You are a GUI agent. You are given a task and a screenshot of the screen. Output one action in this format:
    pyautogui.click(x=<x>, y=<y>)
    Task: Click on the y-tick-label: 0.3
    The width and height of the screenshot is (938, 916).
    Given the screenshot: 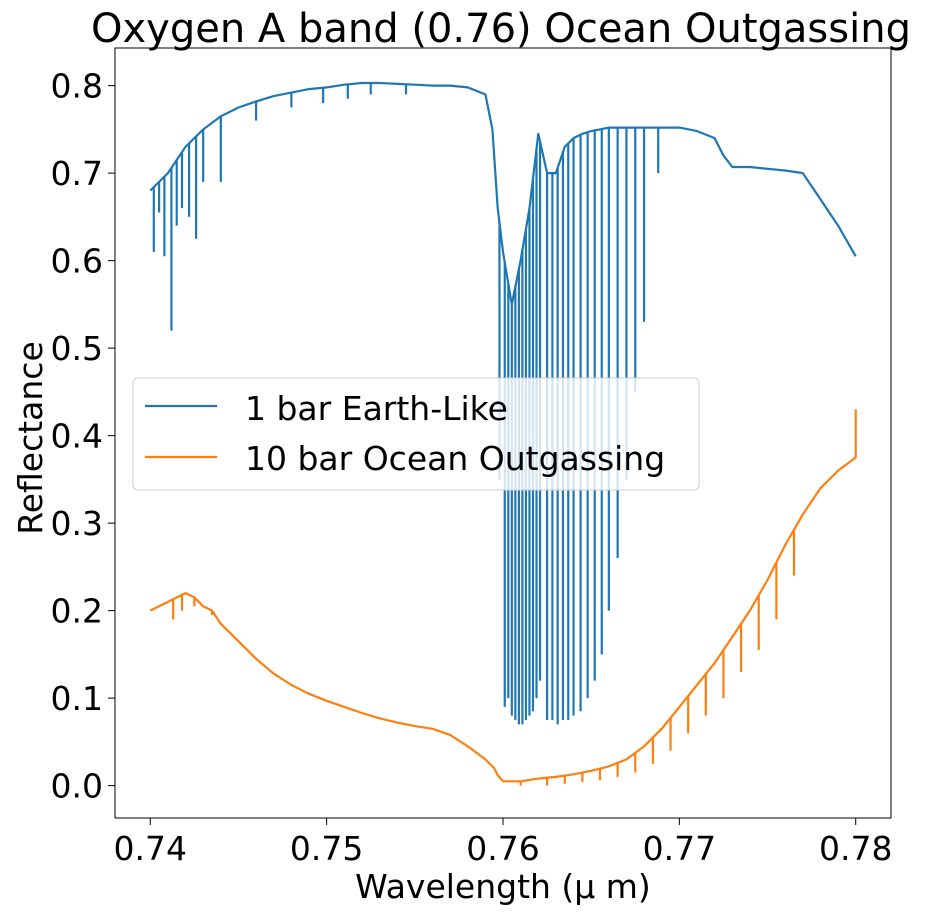 What is the action you would take?
    pyautogui.click(x=77, y=523)
    